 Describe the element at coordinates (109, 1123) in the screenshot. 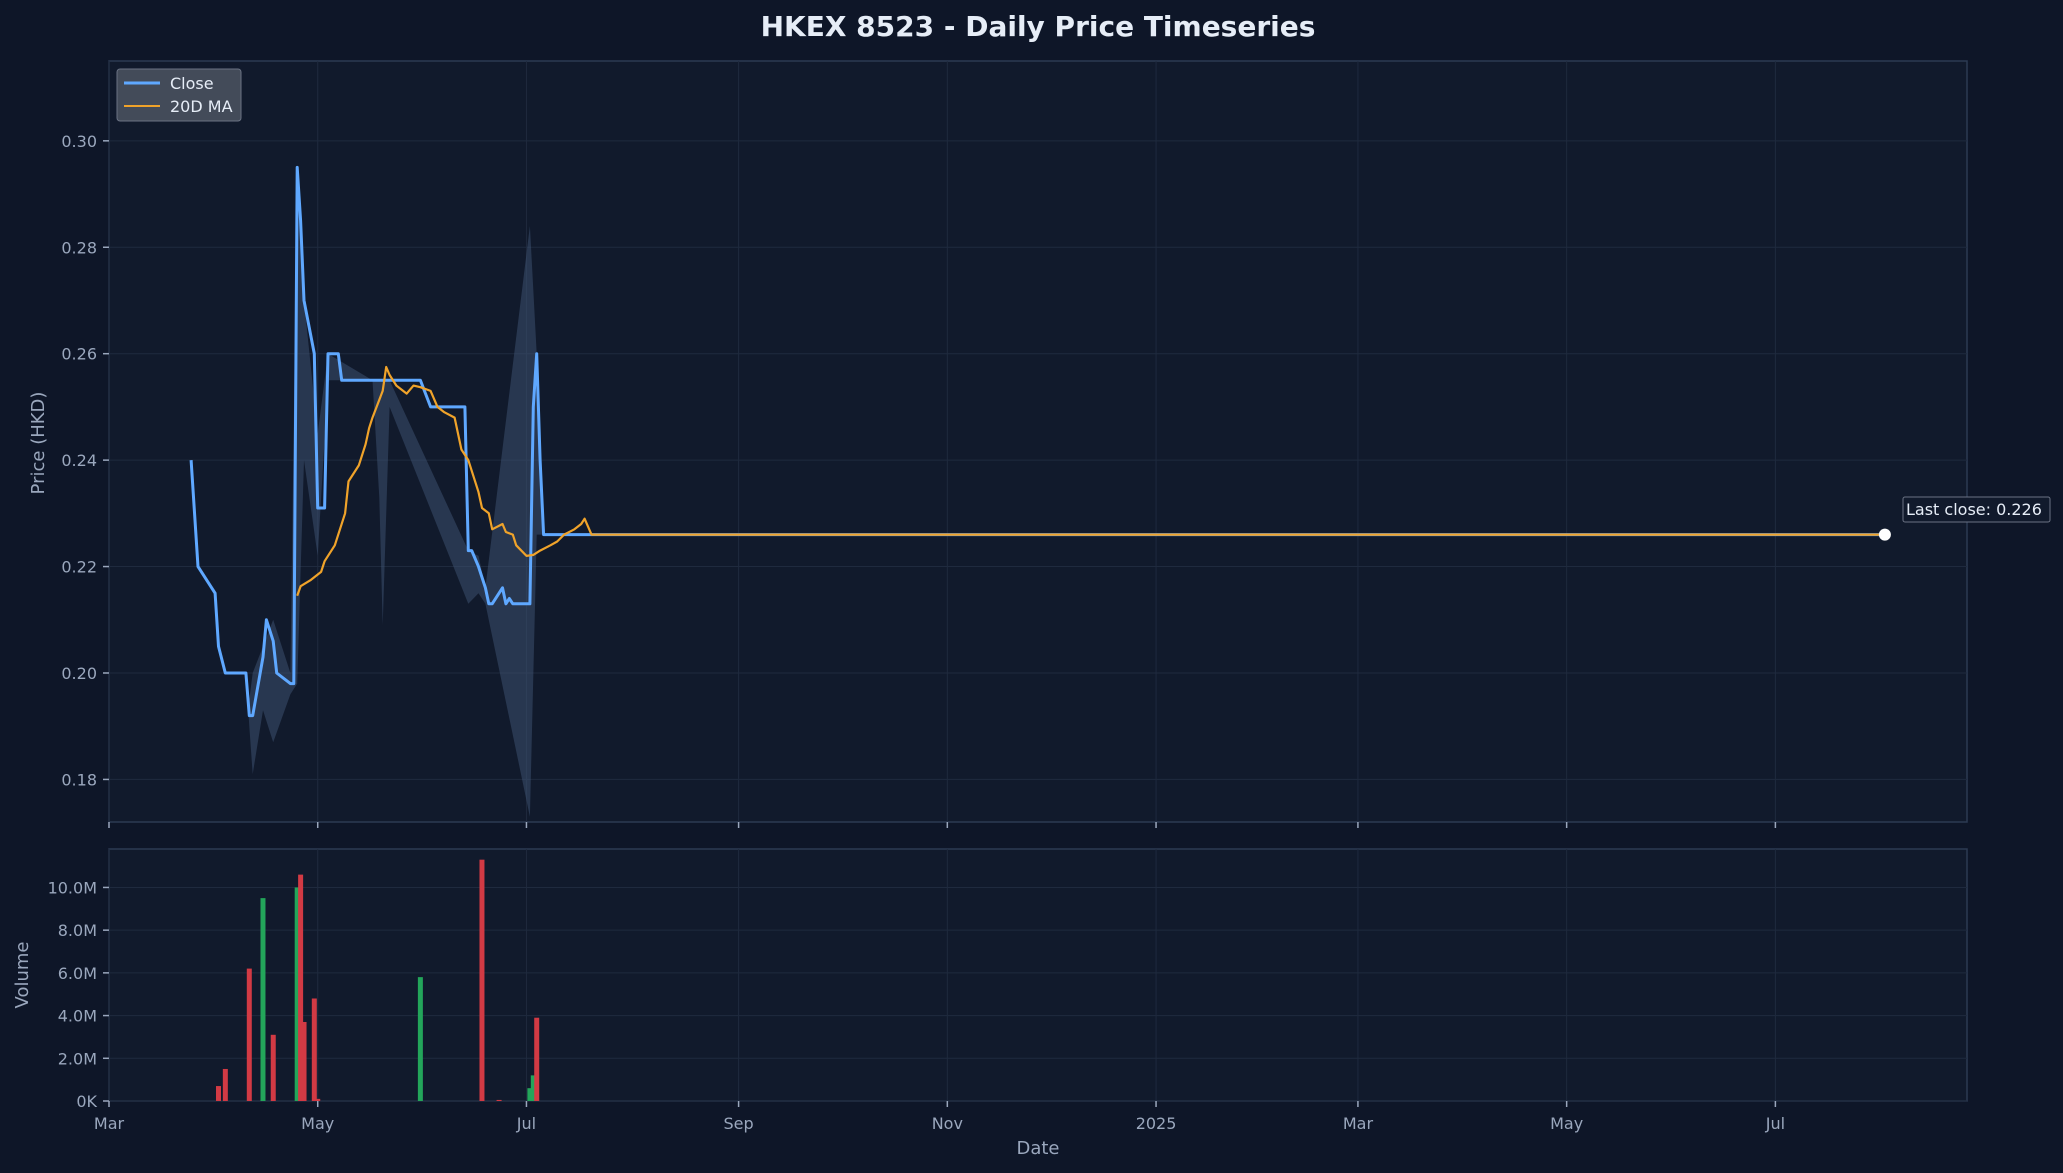

I see `x-tick-label-0: Mar` at that location.